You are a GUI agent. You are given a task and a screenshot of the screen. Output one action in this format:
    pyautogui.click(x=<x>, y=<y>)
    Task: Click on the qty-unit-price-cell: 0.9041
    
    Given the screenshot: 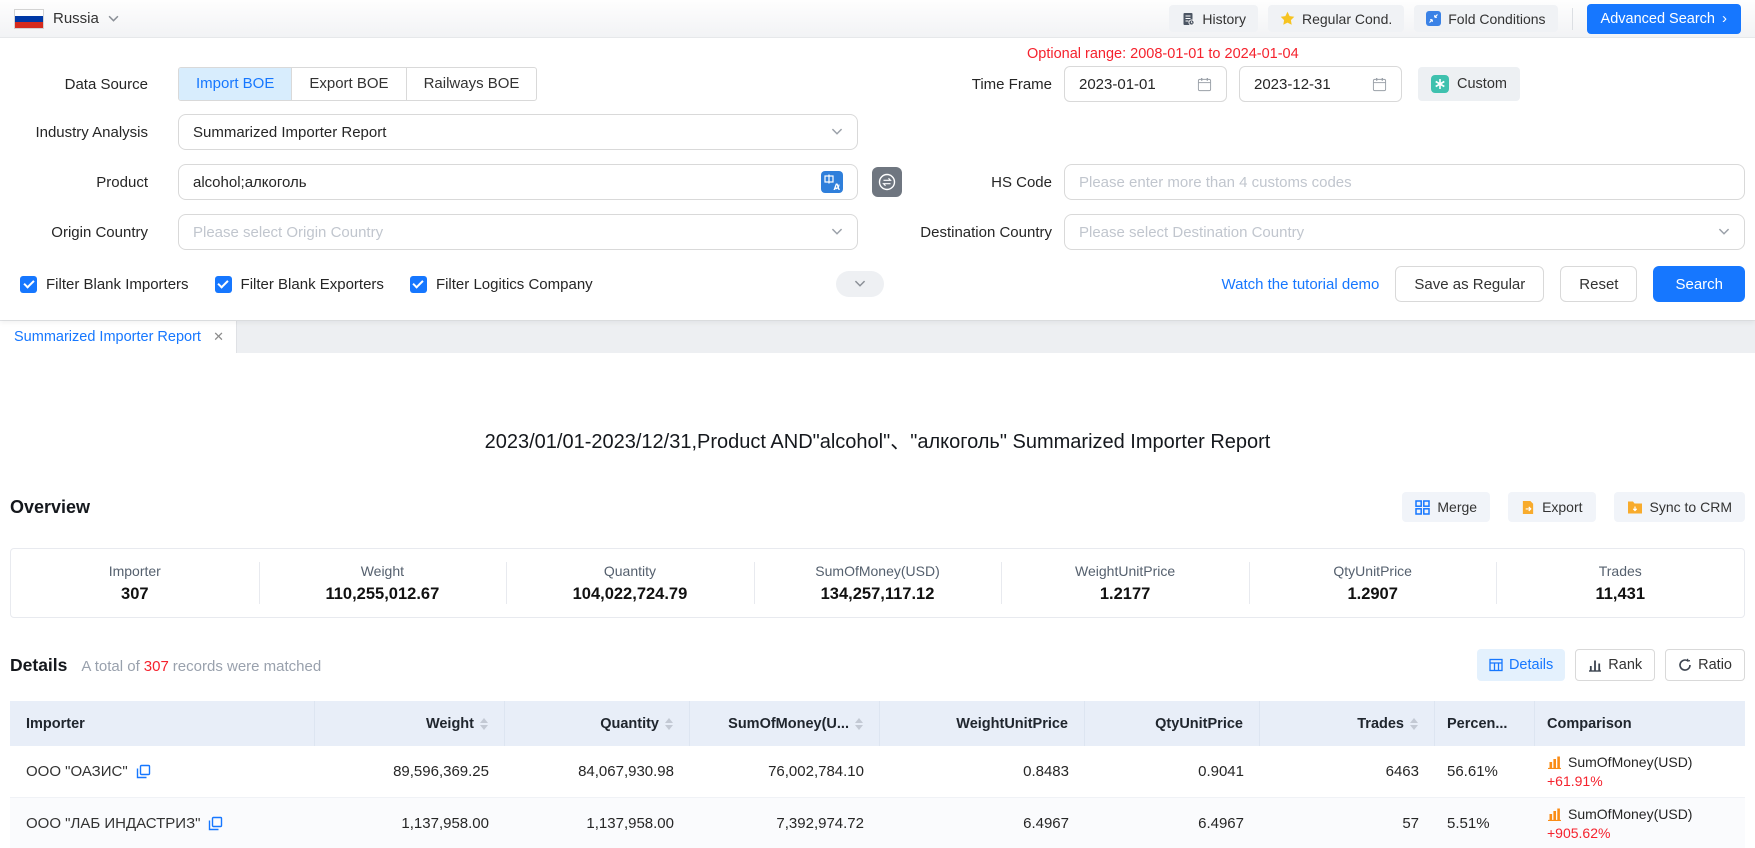 What is the action you would take?
    pyautogui.click(x=1221, y=771)
    